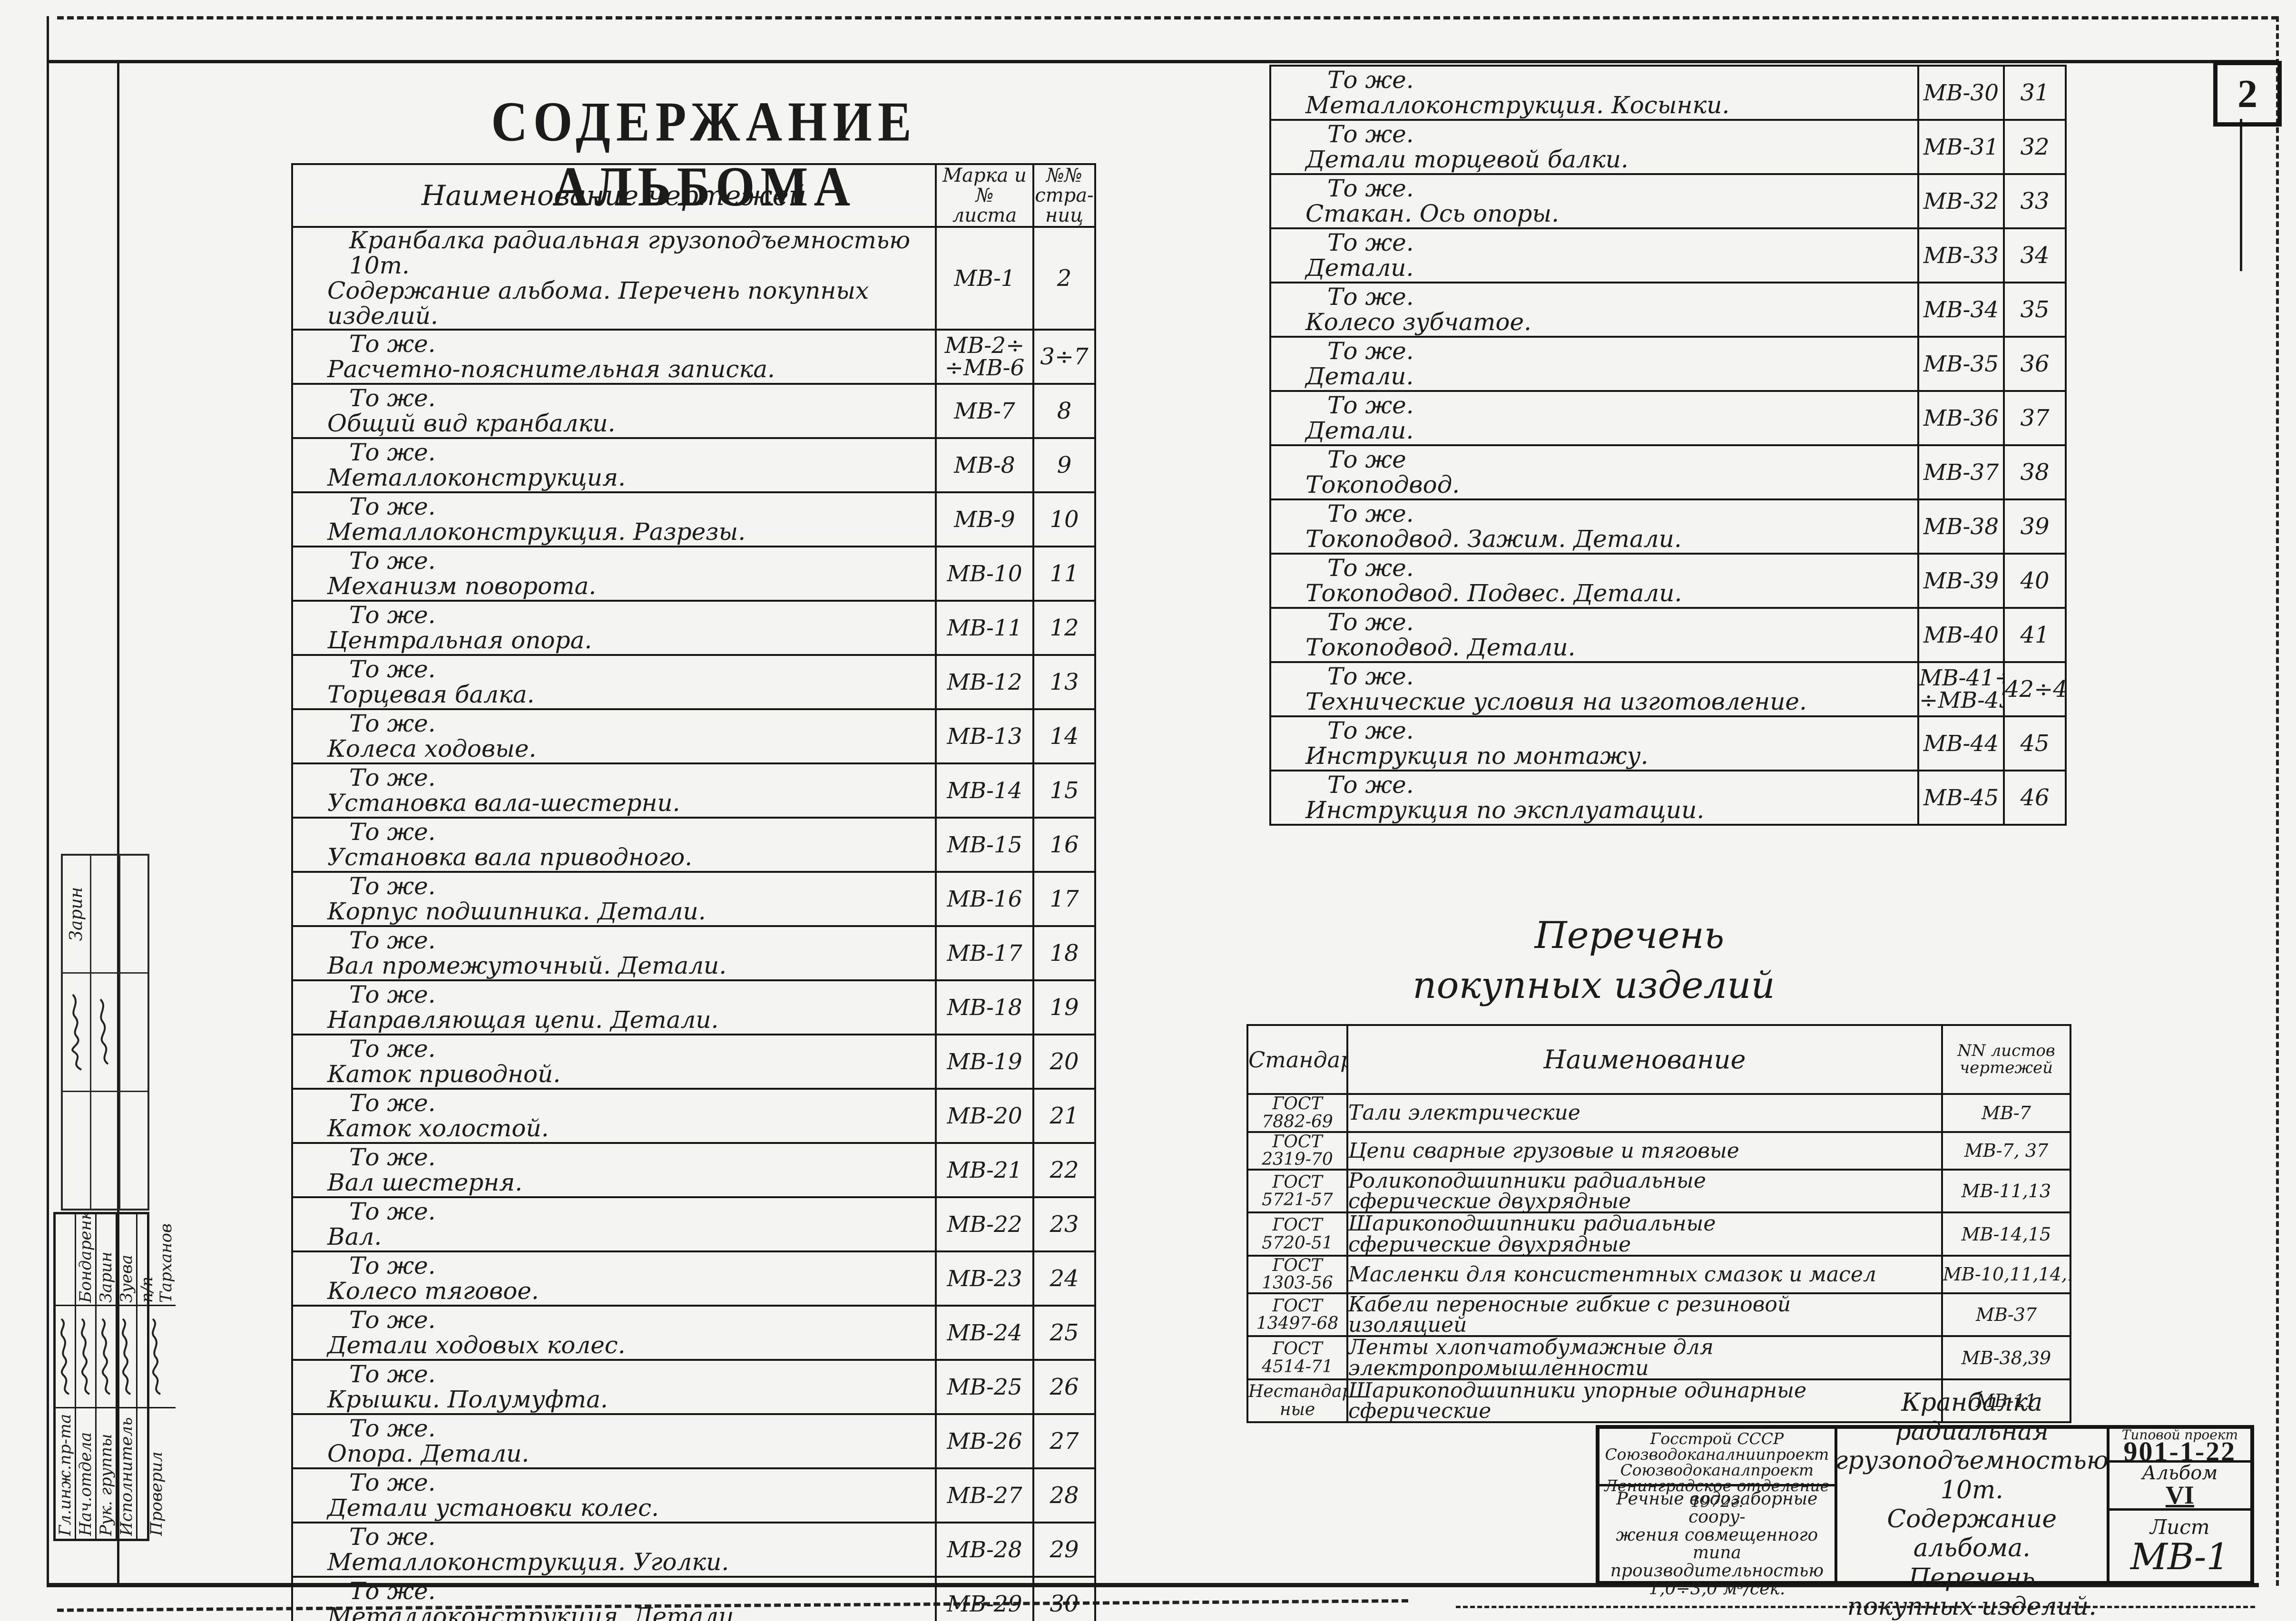 The image size is (2296, 1621). Describe the element at coordinates (693, 1224) in the screenshot. I see `contents-row: То же. Вал. МВ-22 23` at that location.